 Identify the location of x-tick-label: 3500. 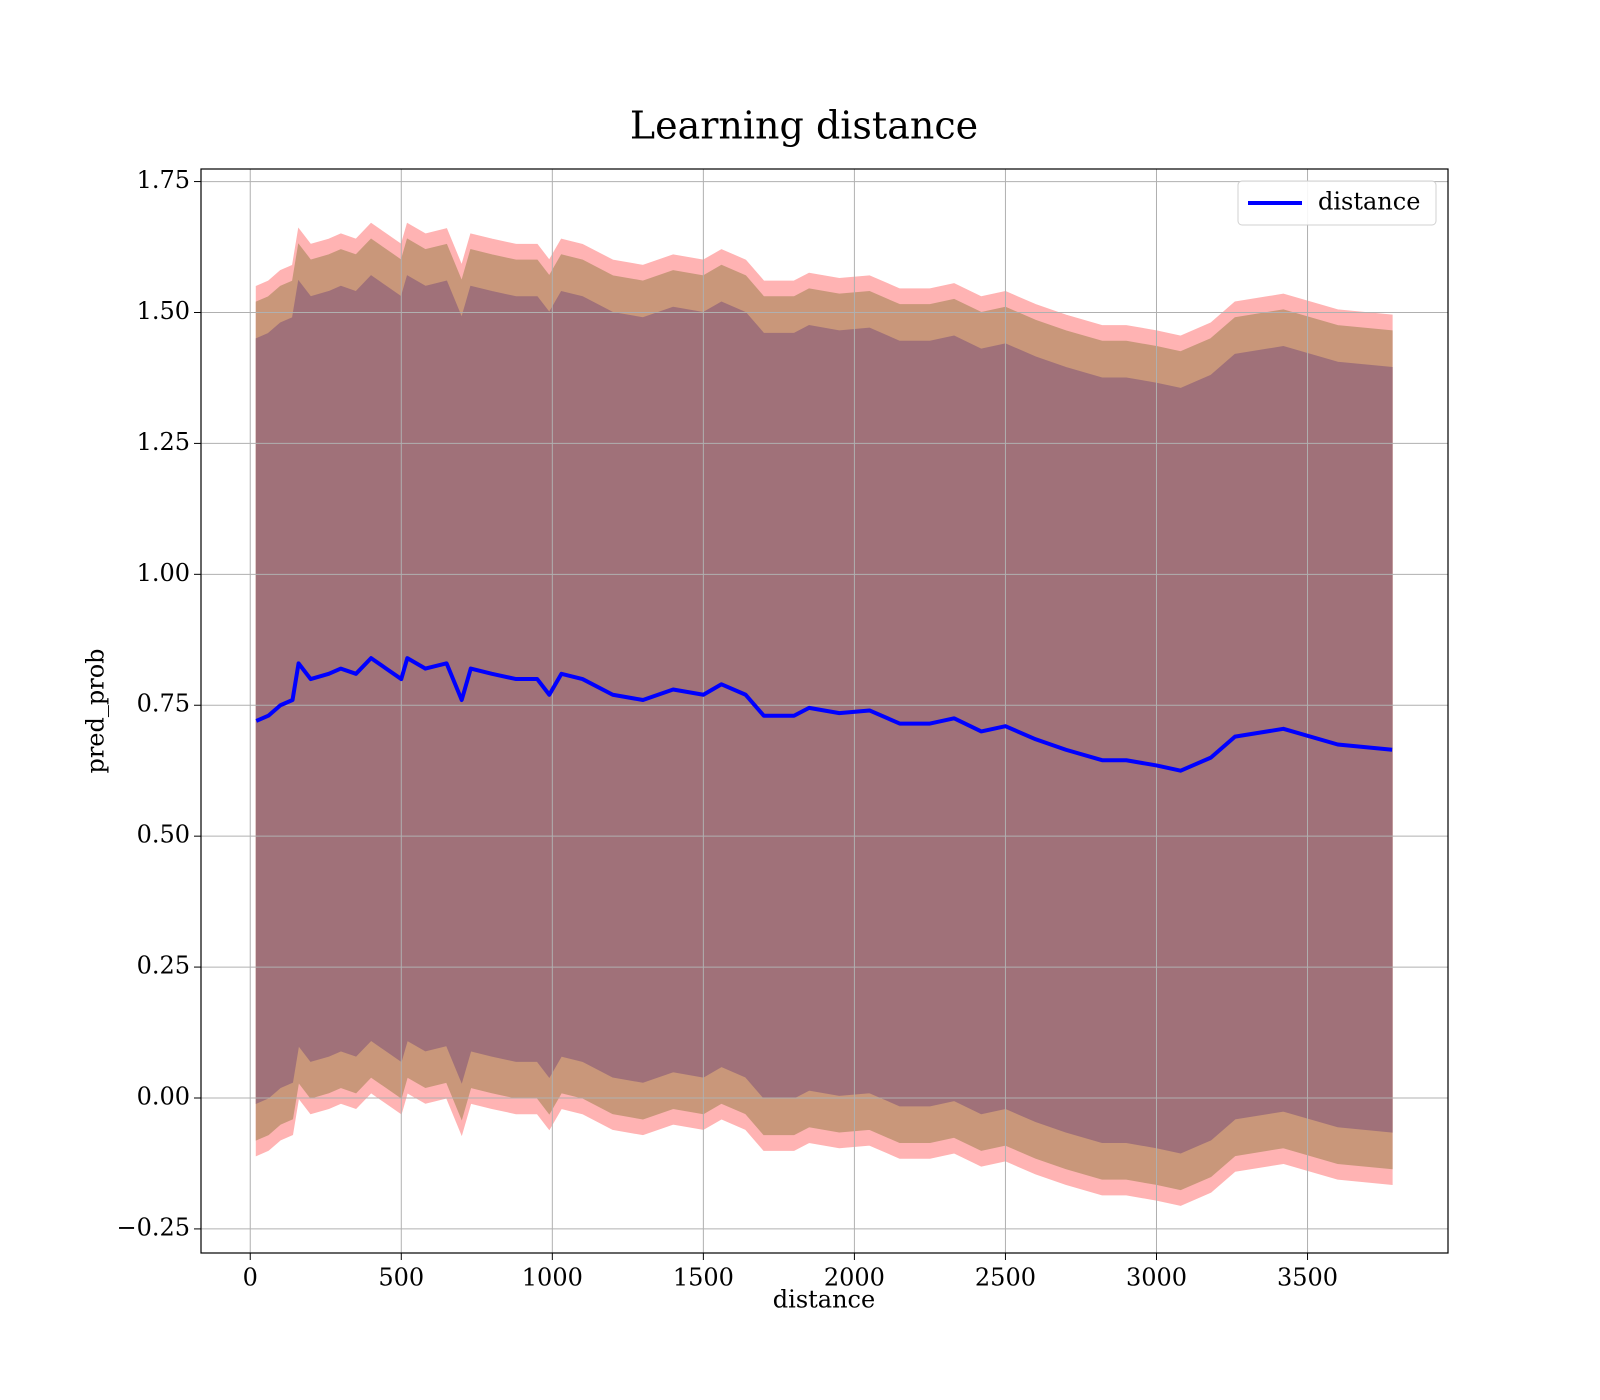
(1307, 1278).